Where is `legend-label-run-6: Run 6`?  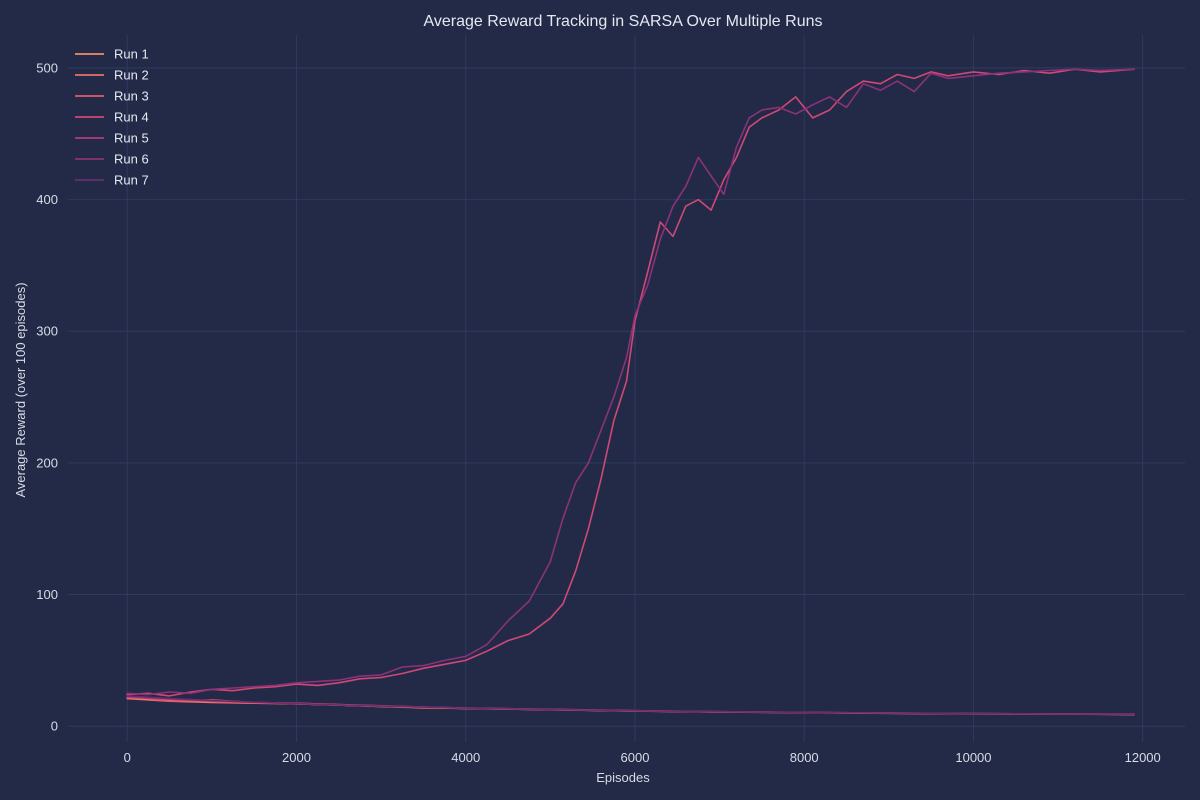 legend-label-run-6: Run 6 is located at coordinates (131, 159).